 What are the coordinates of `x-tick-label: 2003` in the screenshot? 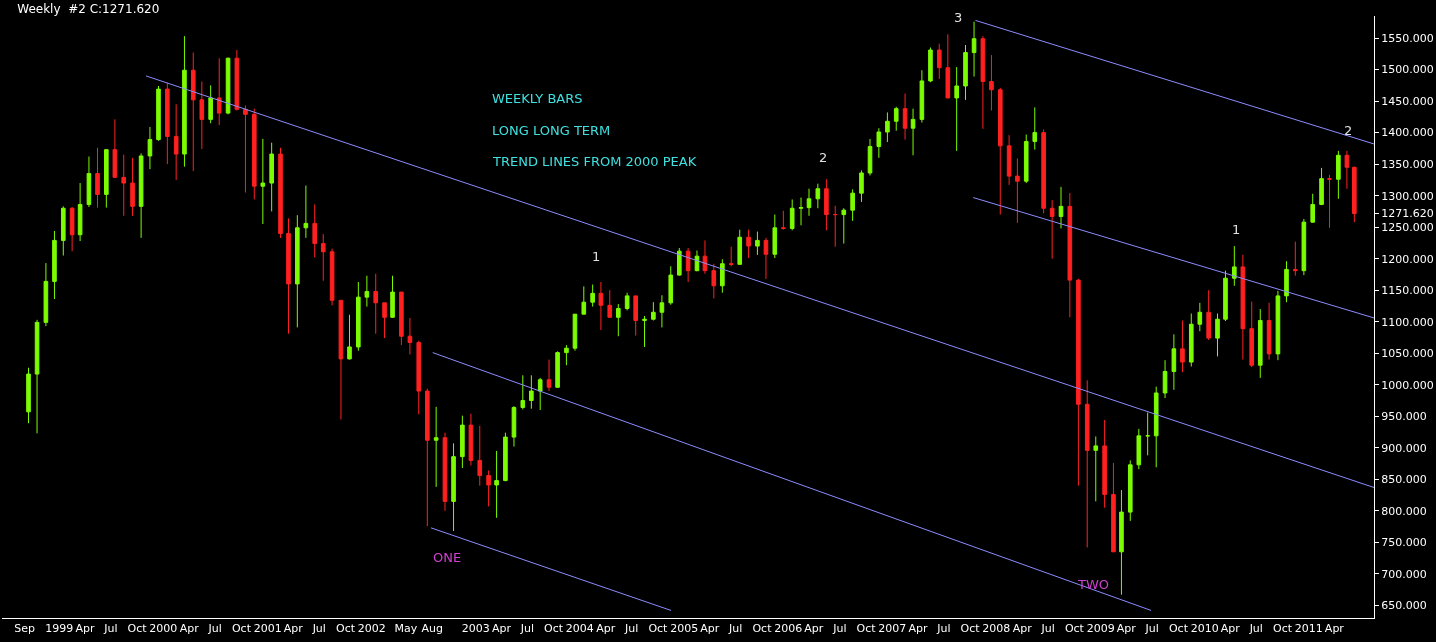 It's located at (475, 629).